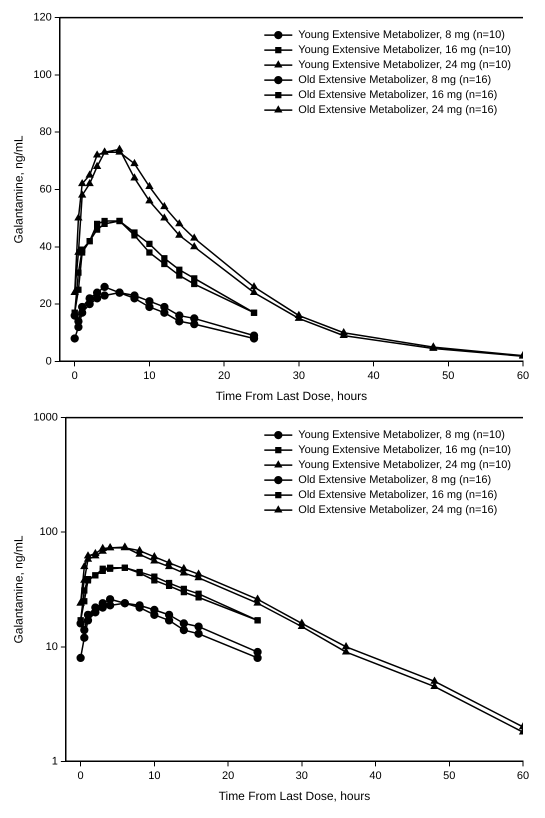  Describe the element at coordinates (46, 304) in the screenshot. I see `y-tick-label: 20` at that location.